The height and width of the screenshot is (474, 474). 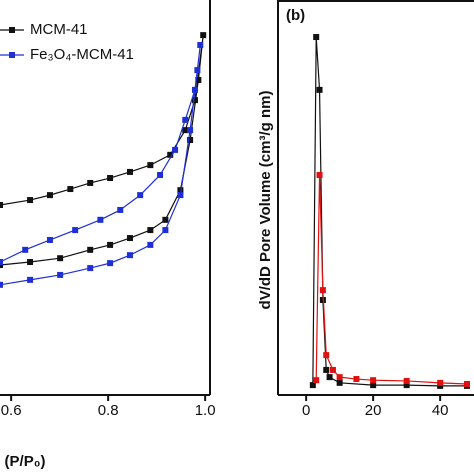 What do you see at coordinates (373, 410) in the screenshot?
I see `x-tick-label: 20` at bounding box center [373, 410].